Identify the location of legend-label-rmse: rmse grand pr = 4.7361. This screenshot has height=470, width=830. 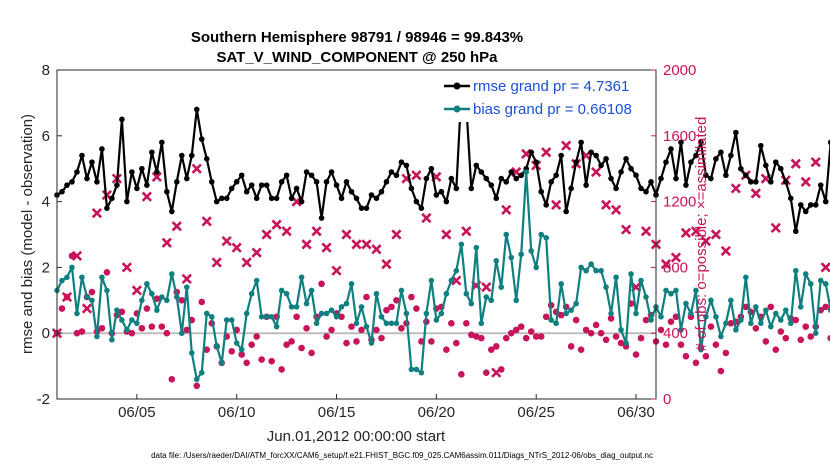
(551, 86).